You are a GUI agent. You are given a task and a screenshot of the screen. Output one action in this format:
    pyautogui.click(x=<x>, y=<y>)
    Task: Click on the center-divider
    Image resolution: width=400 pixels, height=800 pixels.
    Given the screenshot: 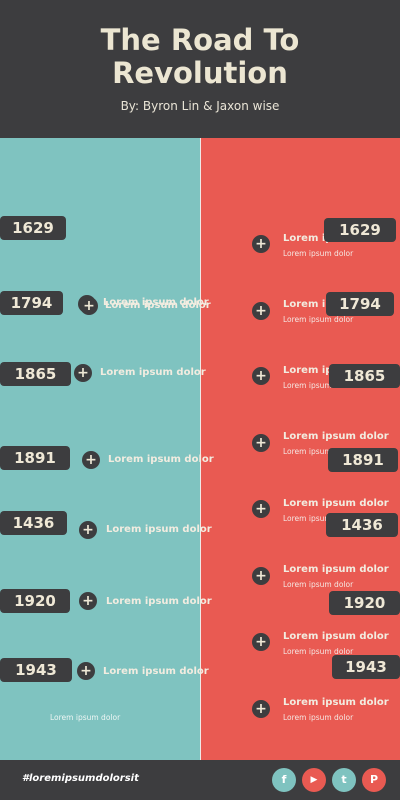 What is the action you would take?
    pyautogui.click(x=200, y=449)
    